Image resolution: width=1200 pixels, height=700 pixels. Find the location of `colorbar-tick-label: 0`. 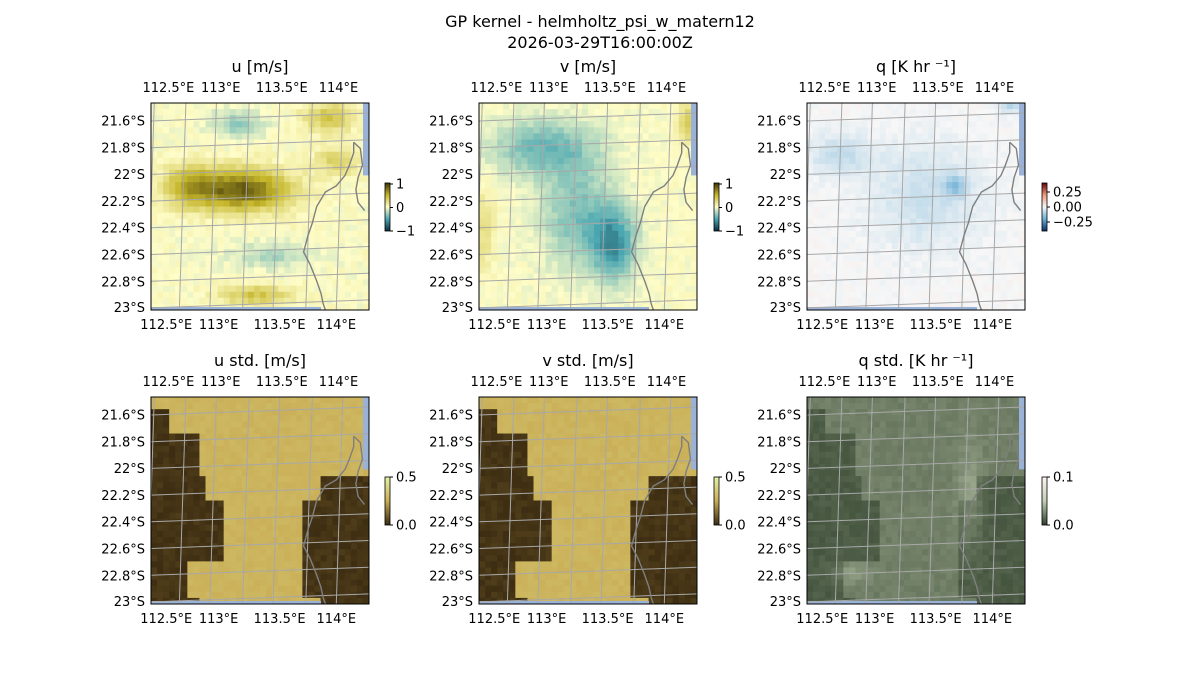

colorbar-tick-label: 0 is located at coordinates (729, 208).